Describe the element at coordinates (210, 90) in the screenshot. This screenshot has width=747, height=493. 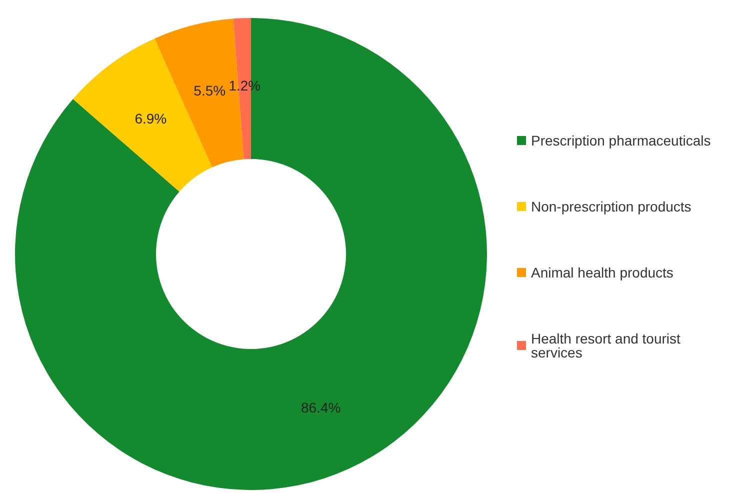
I see `data-label: 5.5%` at that location.